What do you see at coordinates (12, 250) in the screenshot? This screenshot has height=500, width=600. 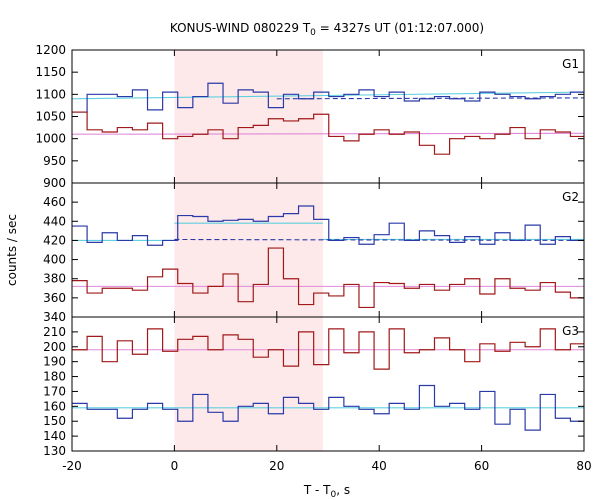 I see `y-axis-title: counts / sec` at bounding box center [12, 250].